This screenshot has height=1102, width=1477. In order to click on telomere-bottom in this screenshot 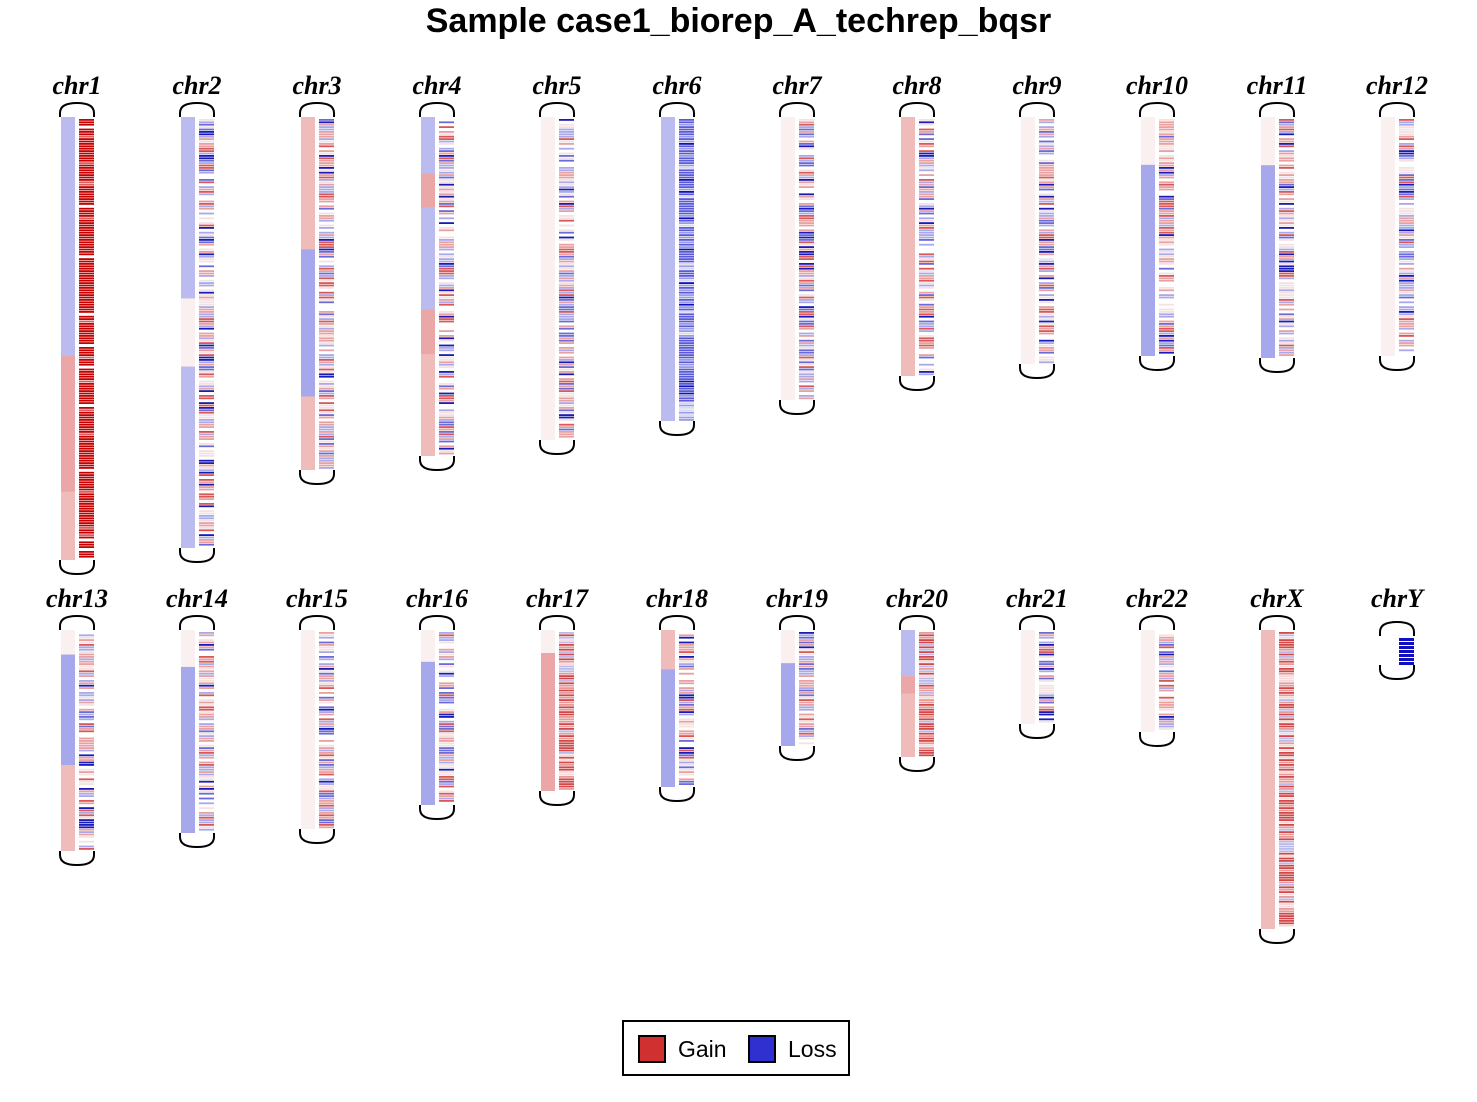, I will do `click(1277, 366)`.